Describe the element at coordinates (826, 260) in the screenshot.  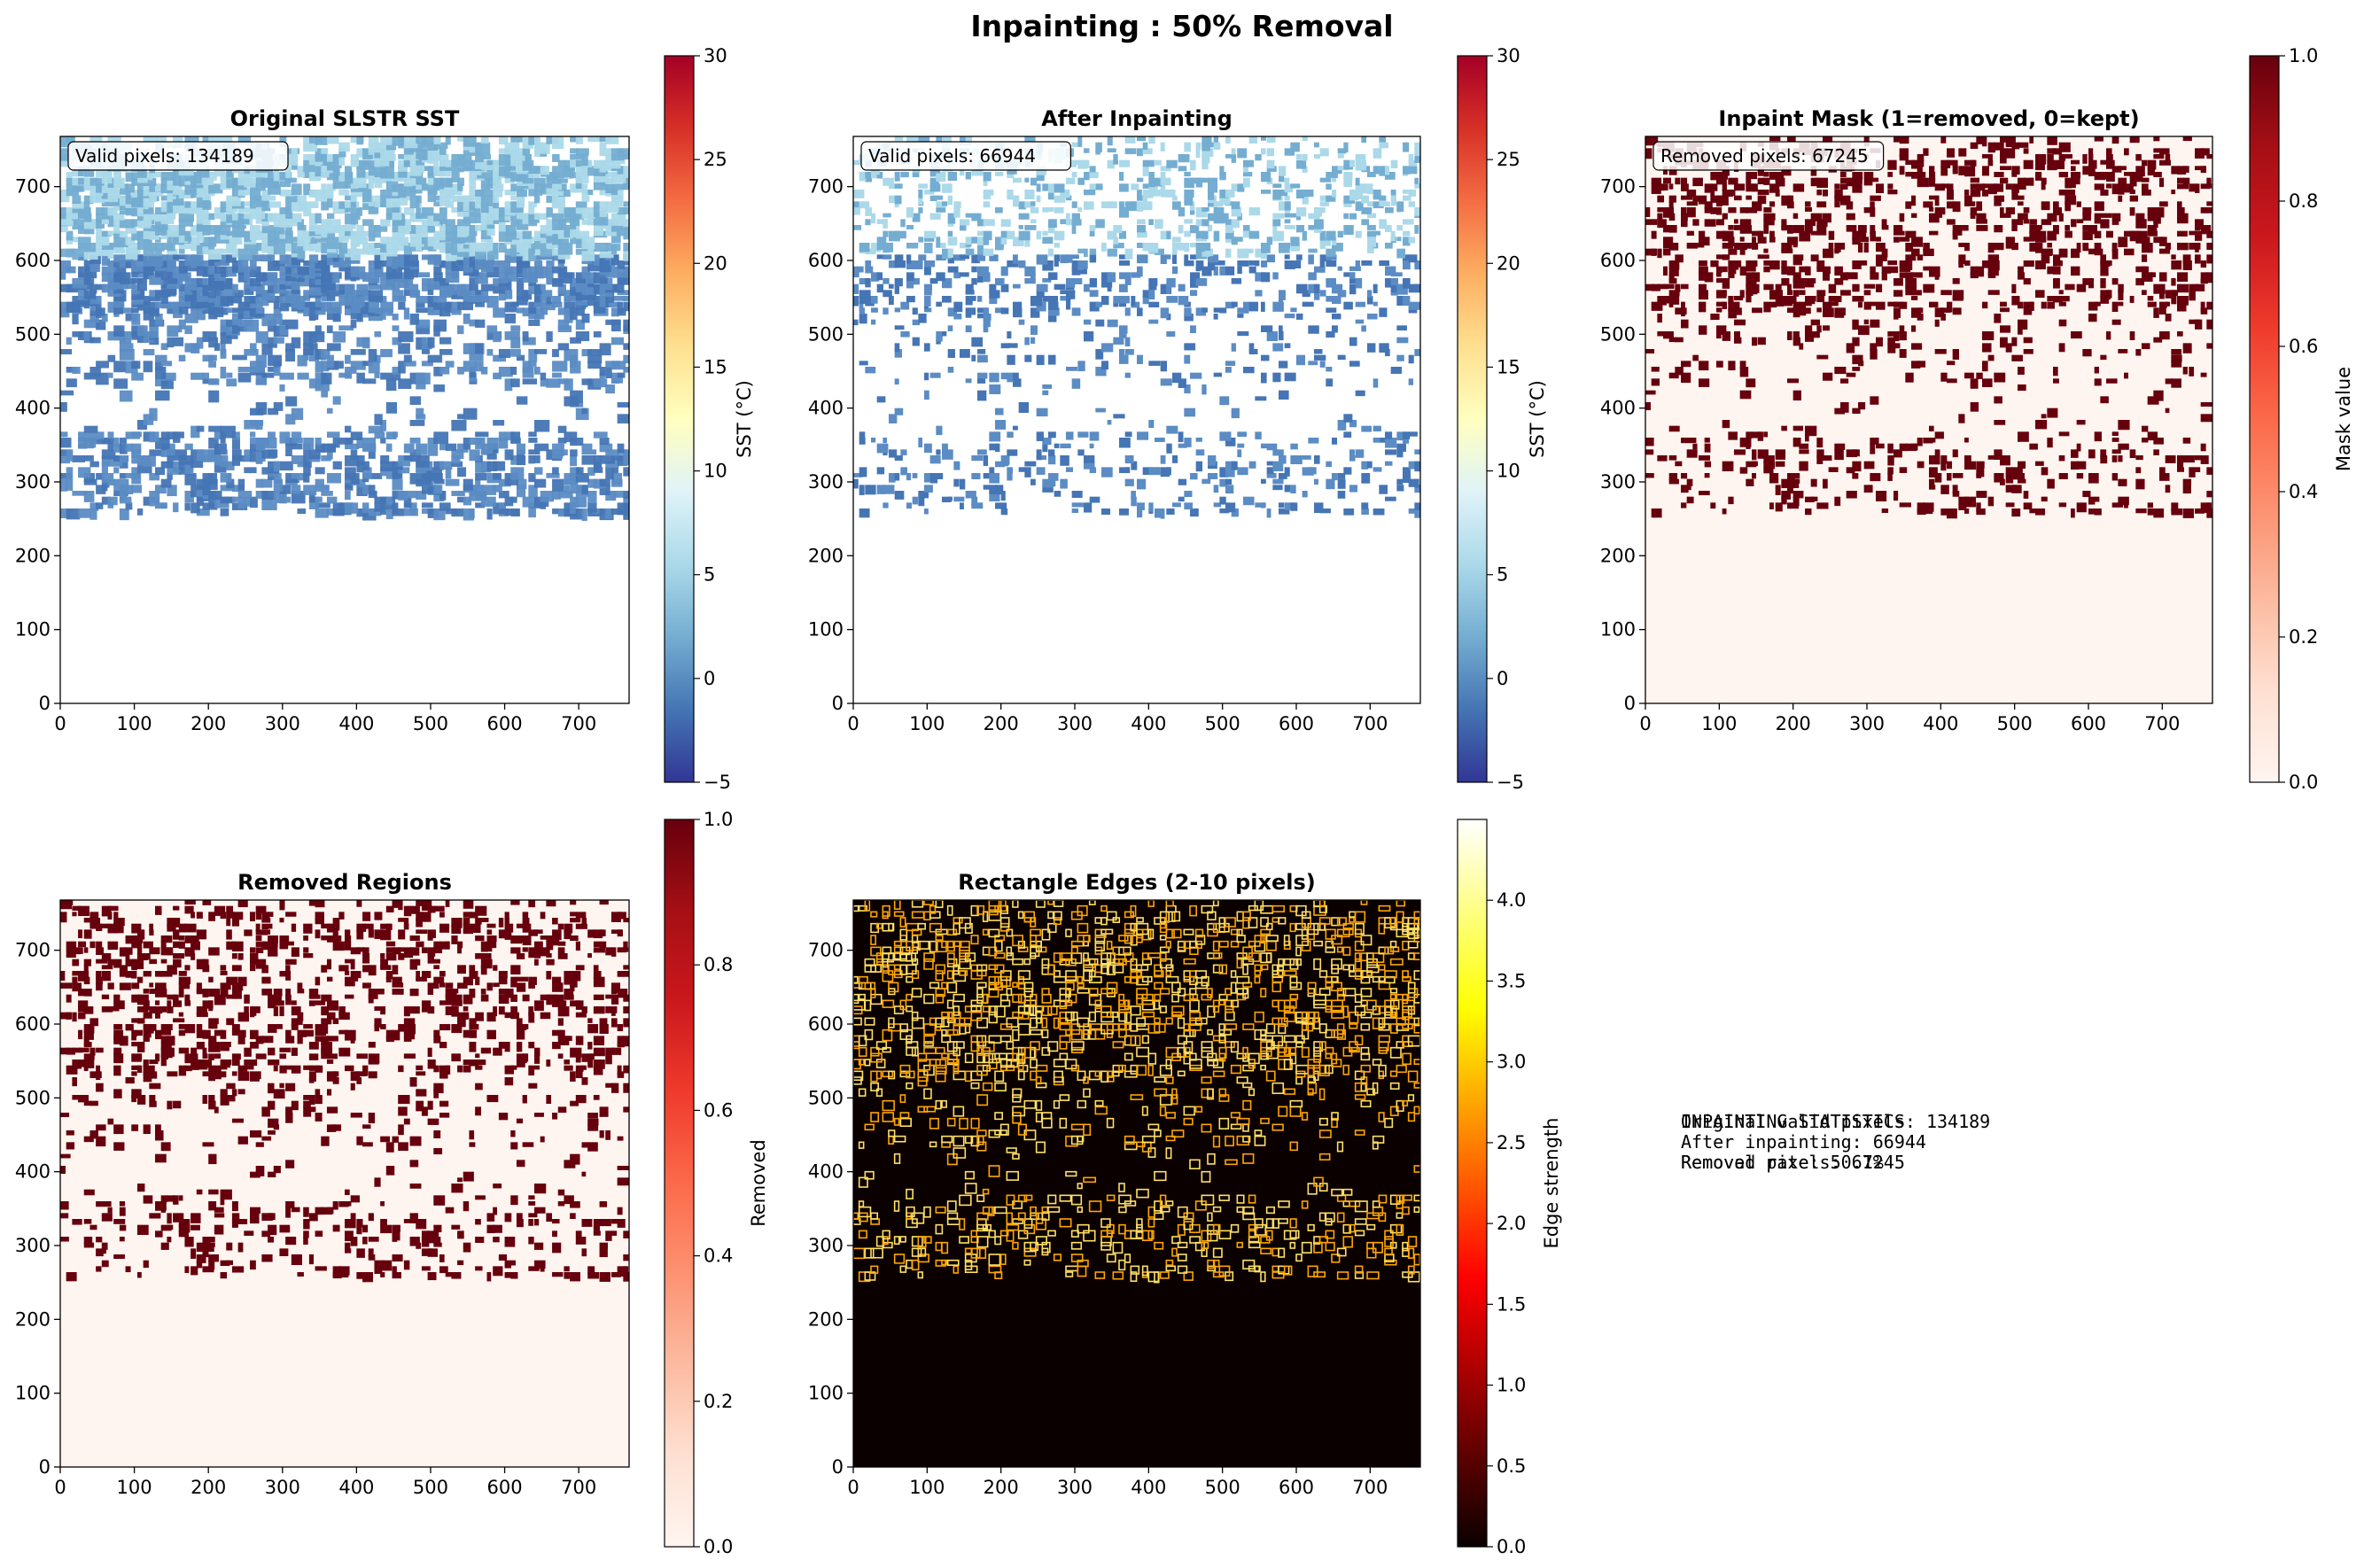
I see `y-tick-label: 600` at that location.